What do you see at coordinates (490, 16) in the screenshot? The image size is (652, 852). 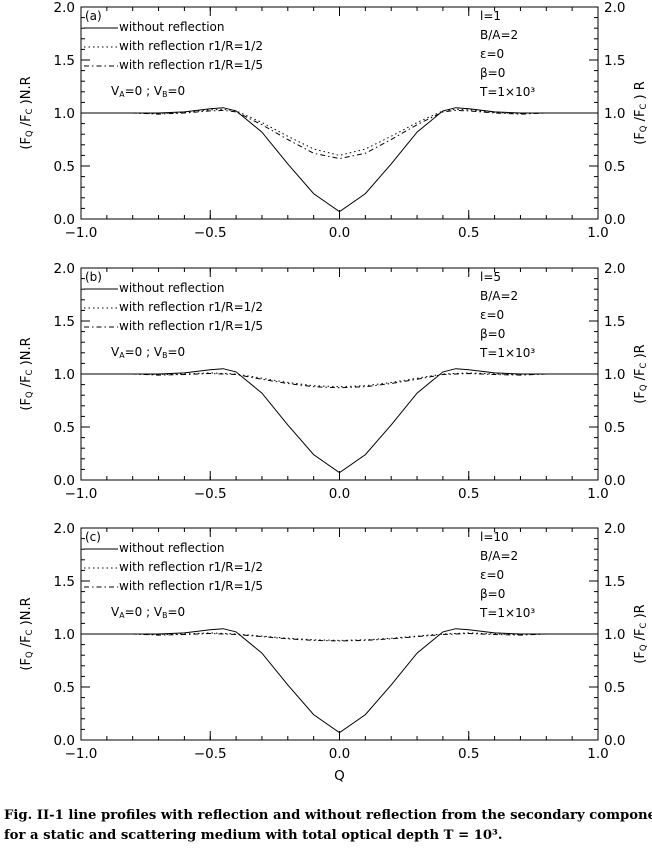 I see `parameter-label: l=1` at bounding box center [490, 16].